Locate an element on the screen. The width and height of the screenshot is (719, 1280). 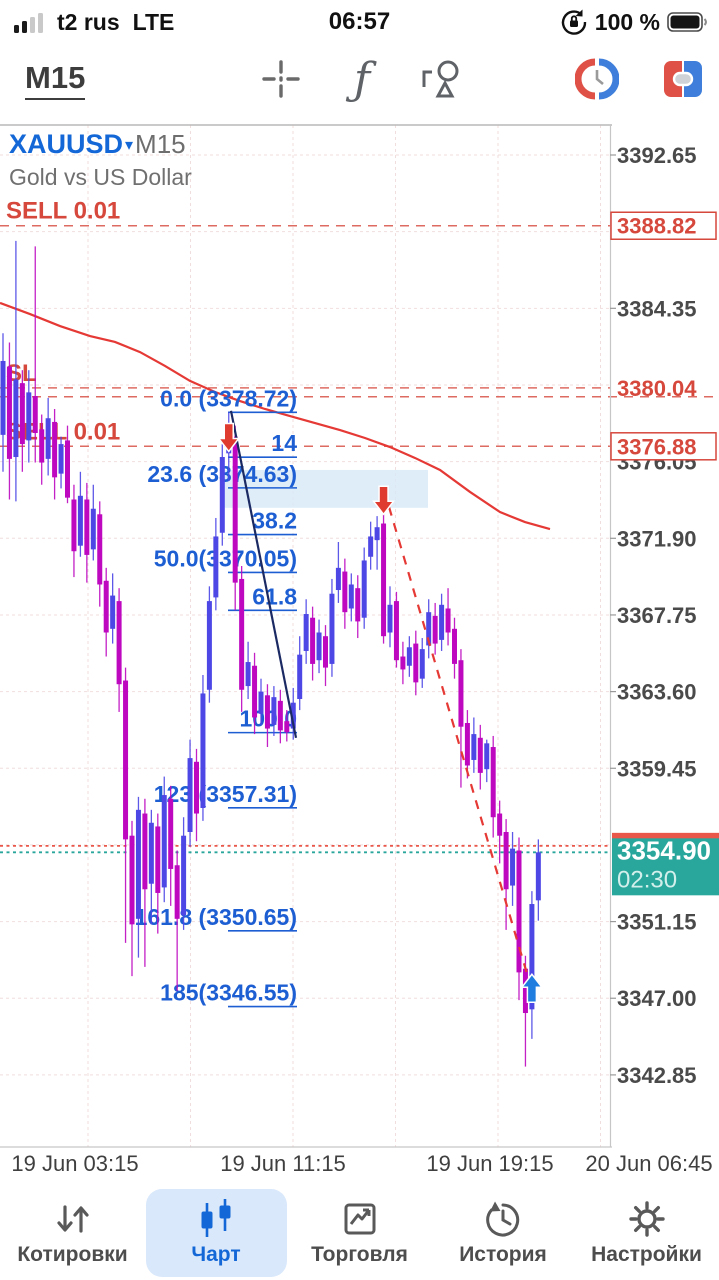
chart-timeframe-label: M15 is located at coordinates (160, 144).